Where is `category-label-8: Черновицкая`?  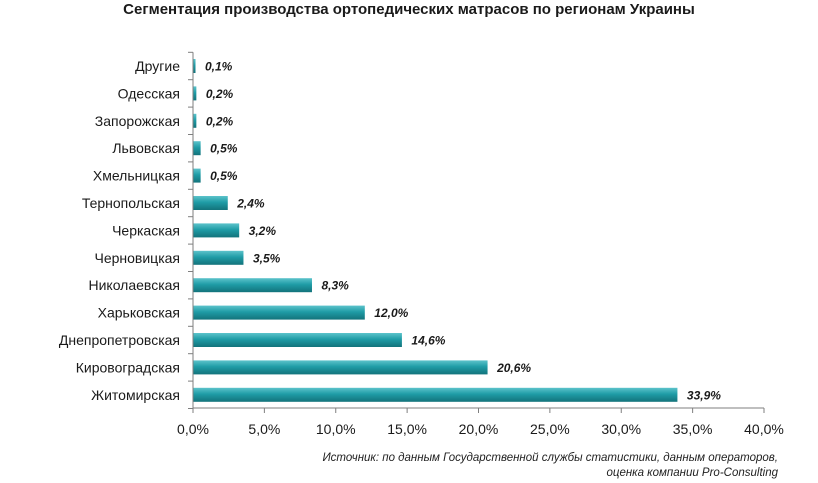
category-label-8: Черновицкая is located at coordinates (138, 258).